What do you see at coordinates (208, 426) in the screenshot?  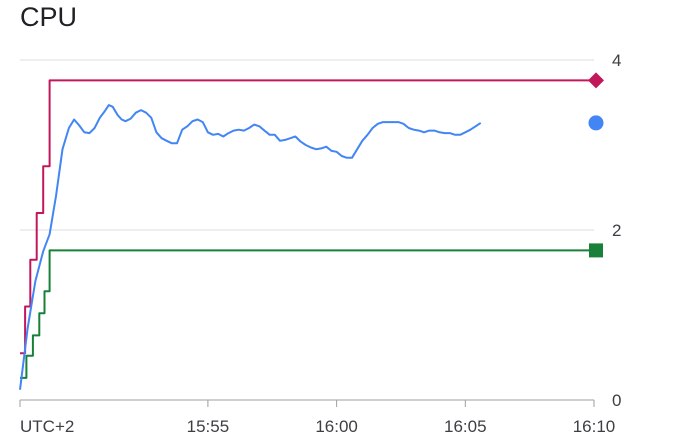 I see `x-tick-label: 15:55` at bounding box center [208, 426].